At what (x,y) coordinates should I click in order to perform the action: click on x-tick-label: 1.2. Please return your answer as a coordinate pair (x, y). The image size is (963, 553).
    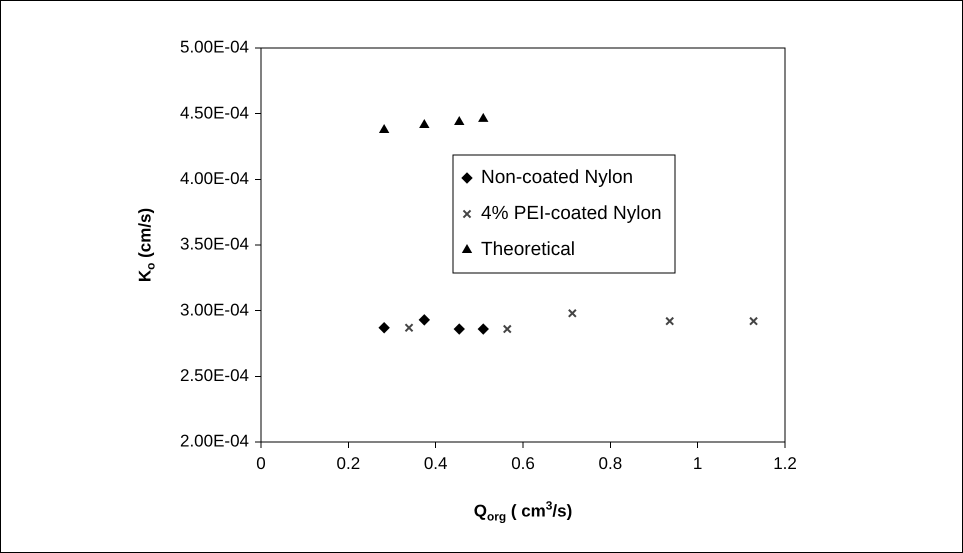
    Looking at the image, I should click on (785, 463).